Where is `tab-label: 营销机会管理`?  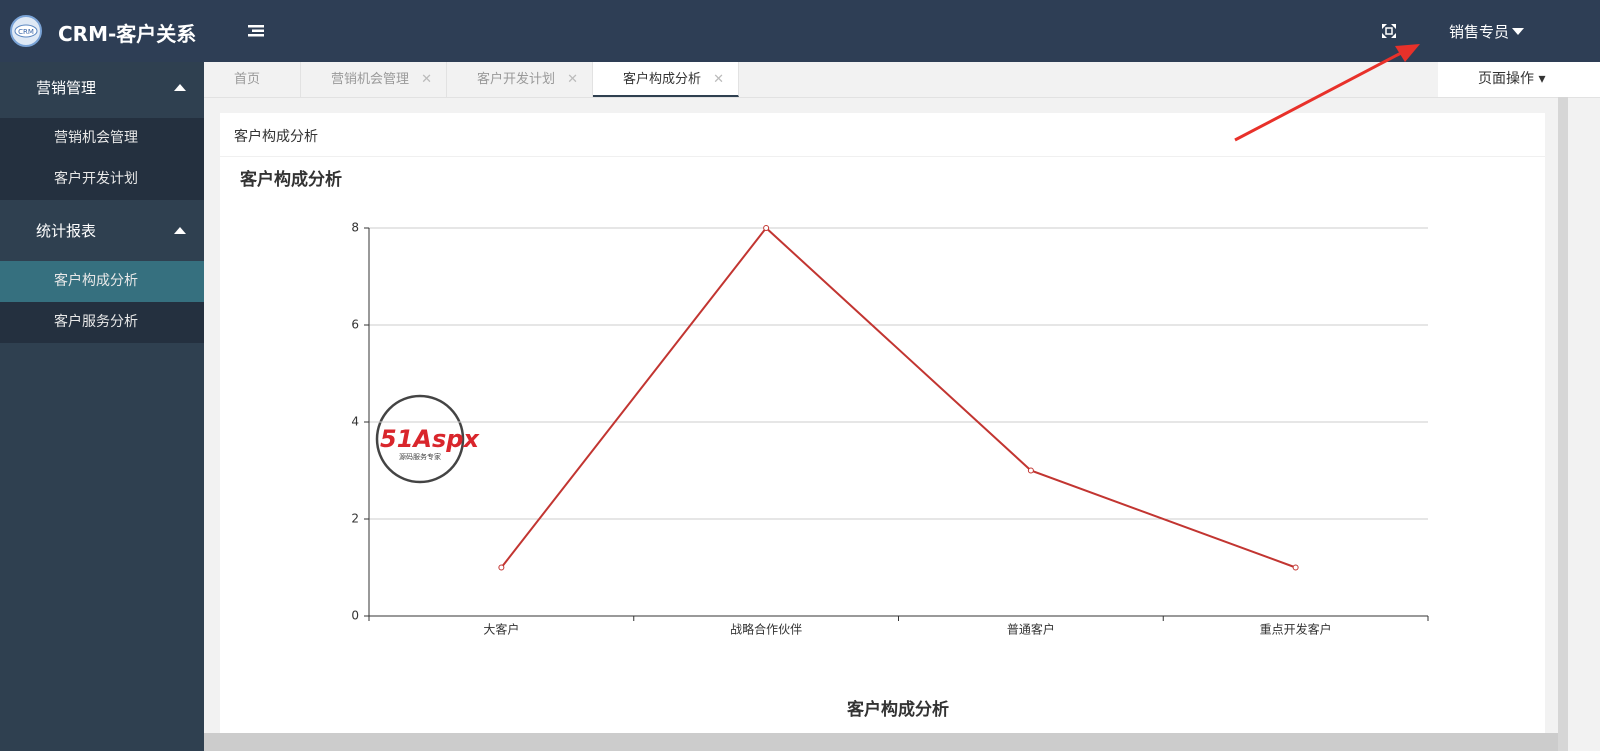
tab-label: 营销机会管理 is located at coordinates (370, 79).